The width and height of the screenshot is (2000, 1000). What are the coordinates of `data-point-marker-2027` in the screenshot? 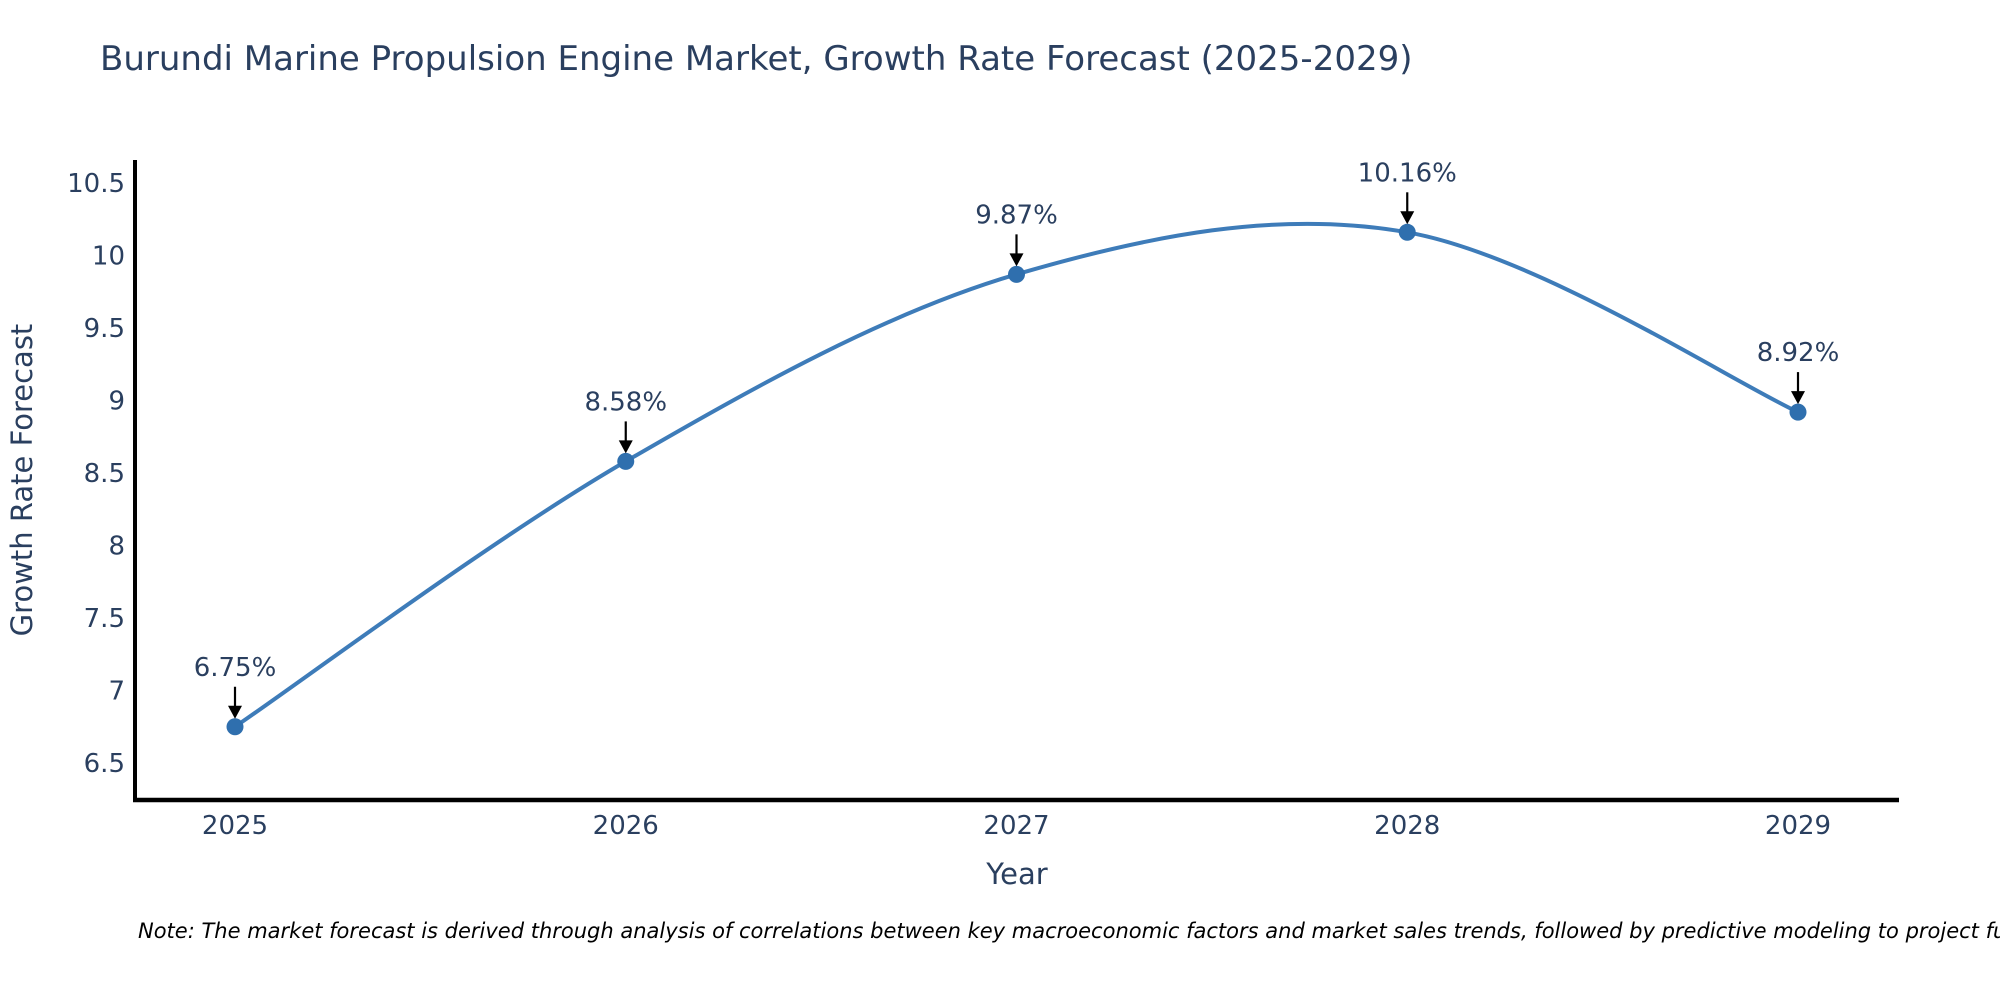 It's located at (1016, 274).